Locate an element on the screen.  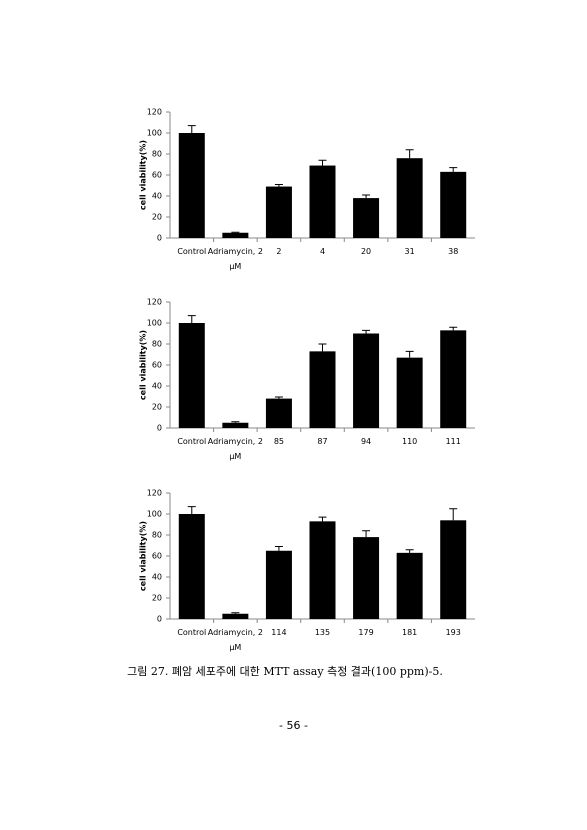
x-tick-label: 4 is located at coordinates (322, 251).